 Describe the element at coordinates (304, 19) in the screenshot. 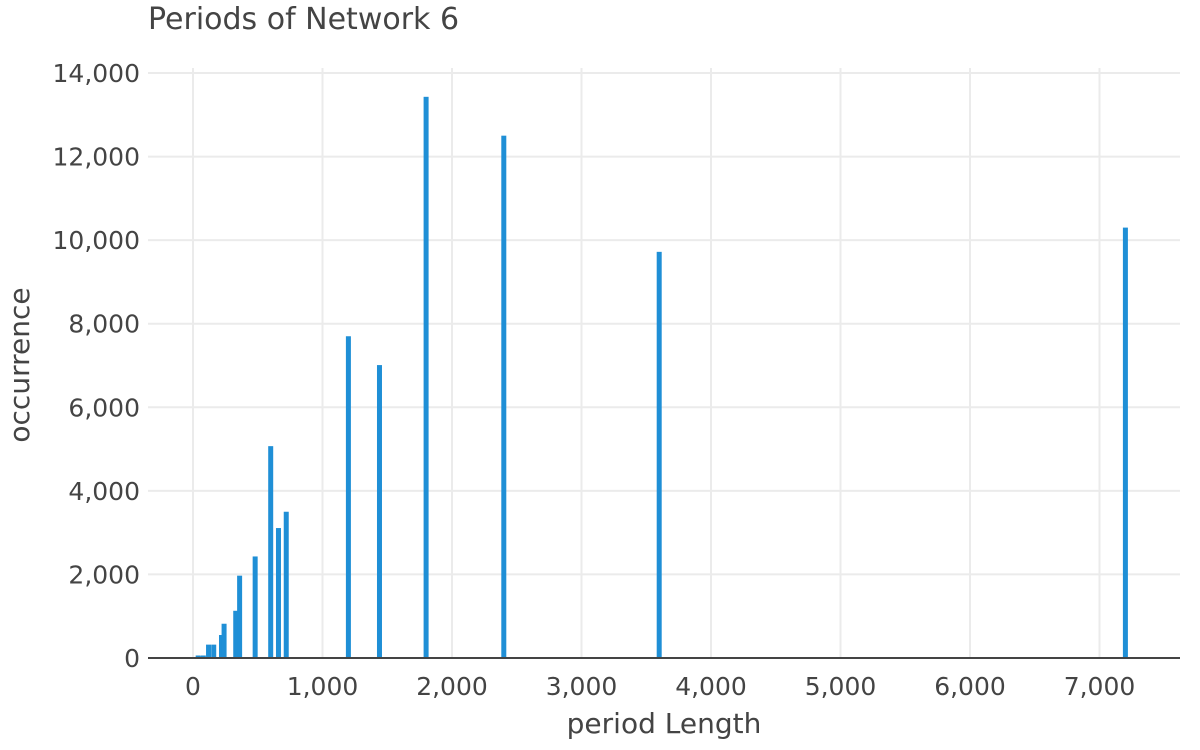

I see `chart-title: Periods of Network 6` at that location.